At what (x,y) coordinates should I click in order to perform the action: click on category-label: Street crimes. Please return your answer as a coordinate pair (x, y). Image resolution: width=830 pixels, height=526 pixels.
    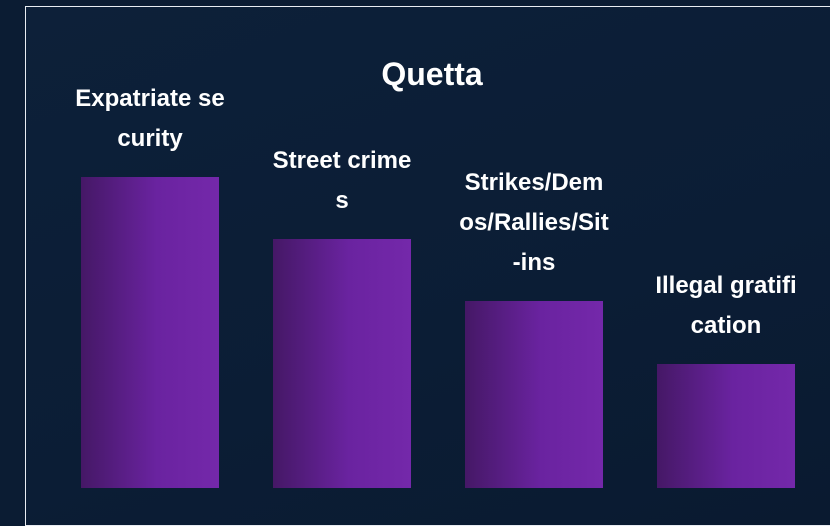
    Looking at the image, I should click on (342, 181).